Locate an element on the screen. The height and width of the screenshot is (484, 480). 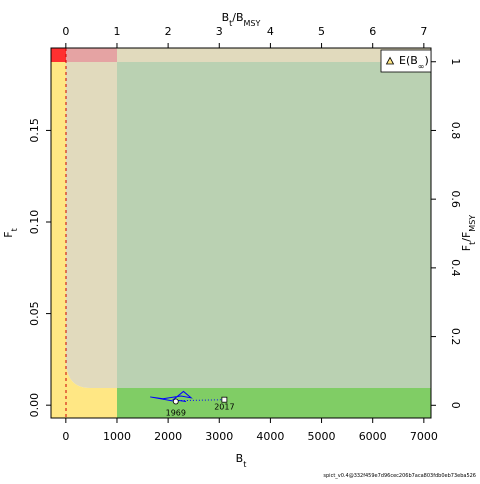
x-tick-label: 0 is located at coordinates (65, 436).